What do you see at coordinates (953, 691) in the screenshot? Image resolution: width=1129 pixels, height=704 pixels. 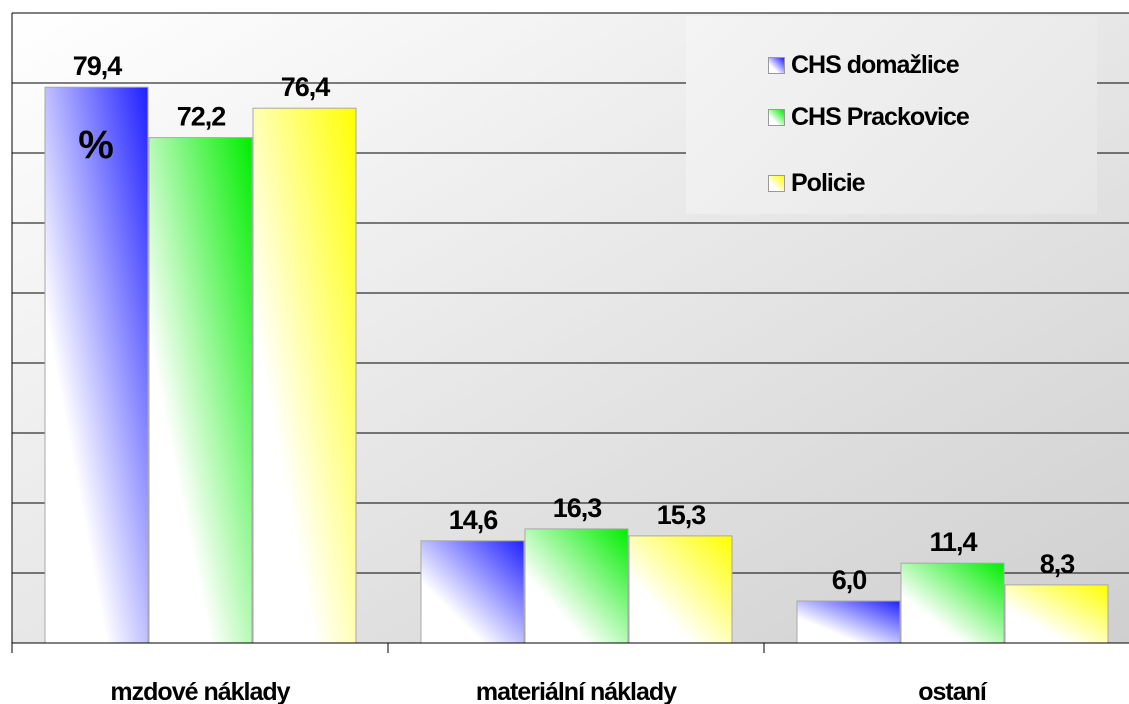 I see `x-tick-label: ostaní` at bounding box center [953, 691].